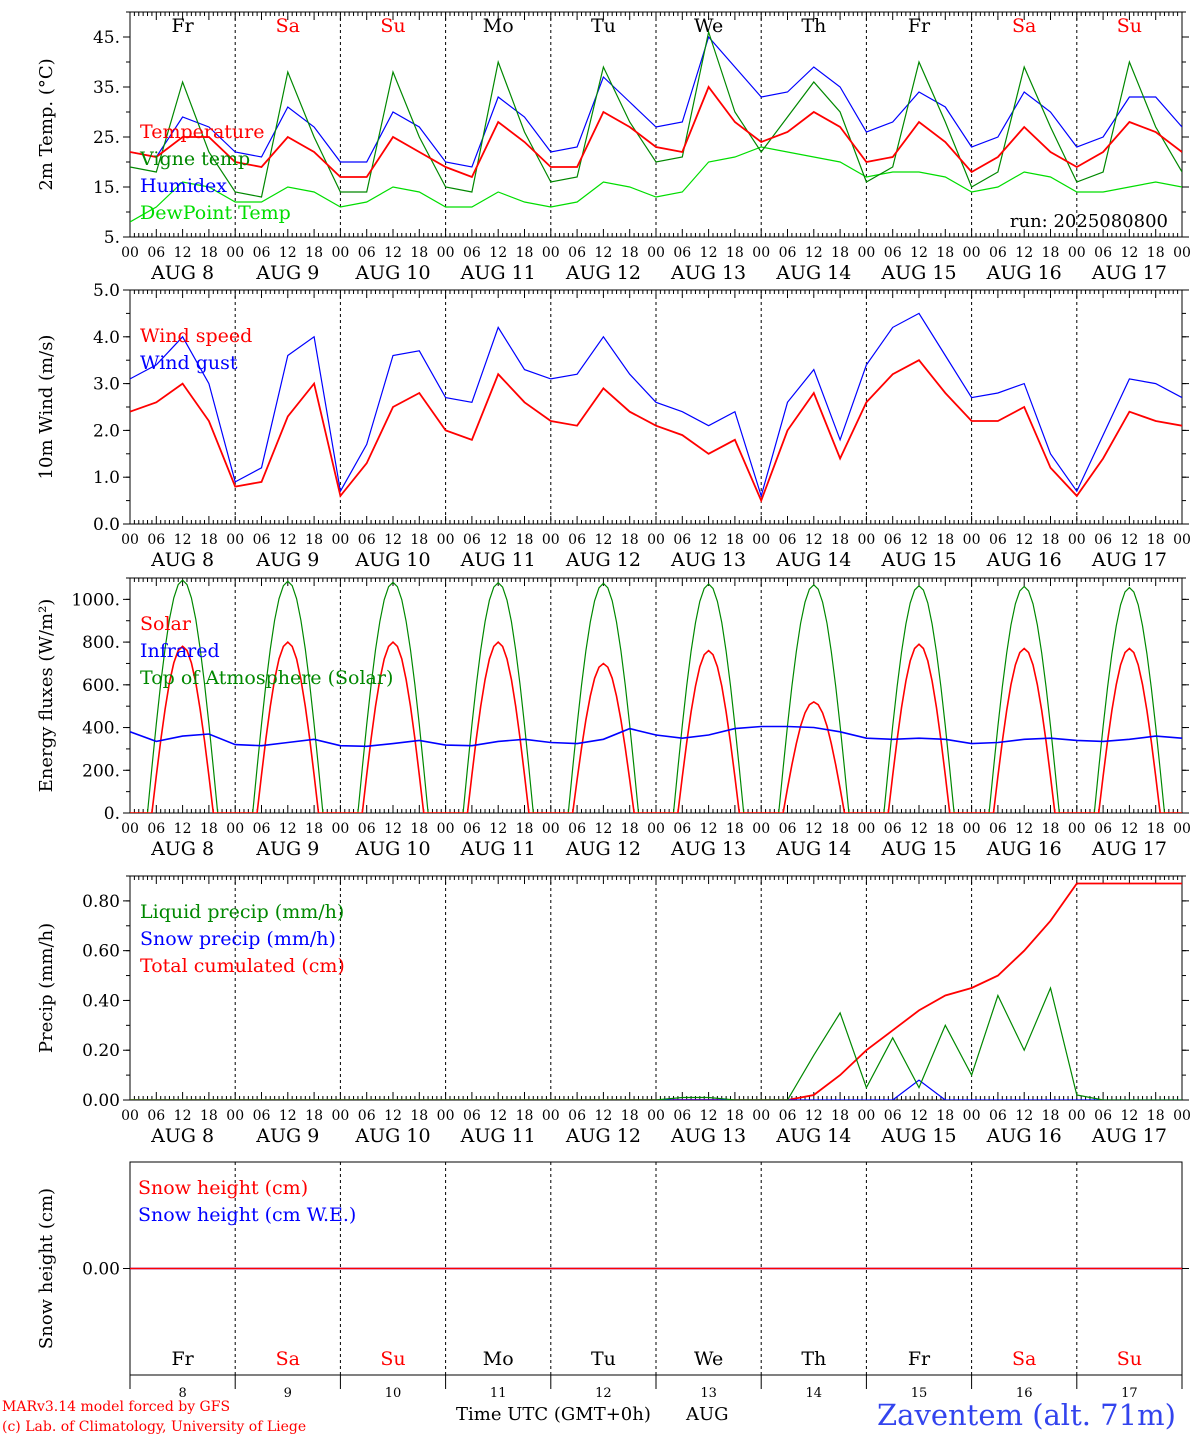  What do you see at coordinates (656, 132) in the screenshot?
I see `temperatureline` at bounding box center [656, 132].